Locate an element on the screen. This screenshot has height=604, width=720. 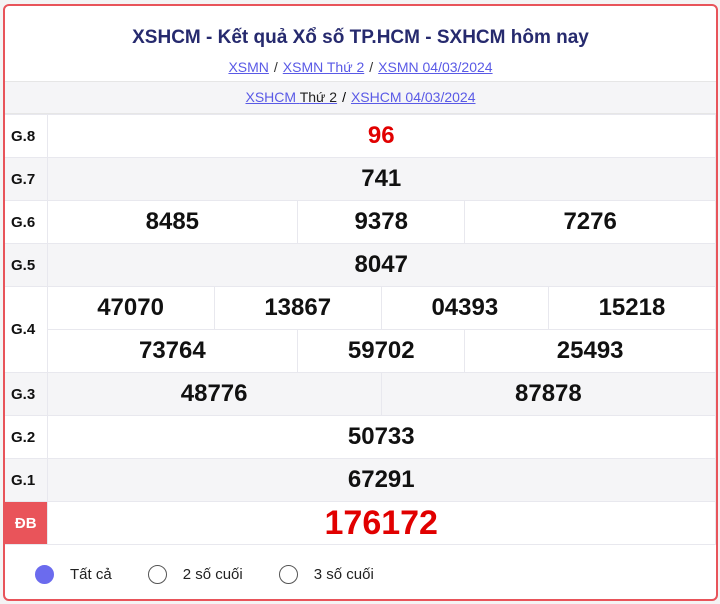
prize-number: 9378 is located at coordinates (381, 222).